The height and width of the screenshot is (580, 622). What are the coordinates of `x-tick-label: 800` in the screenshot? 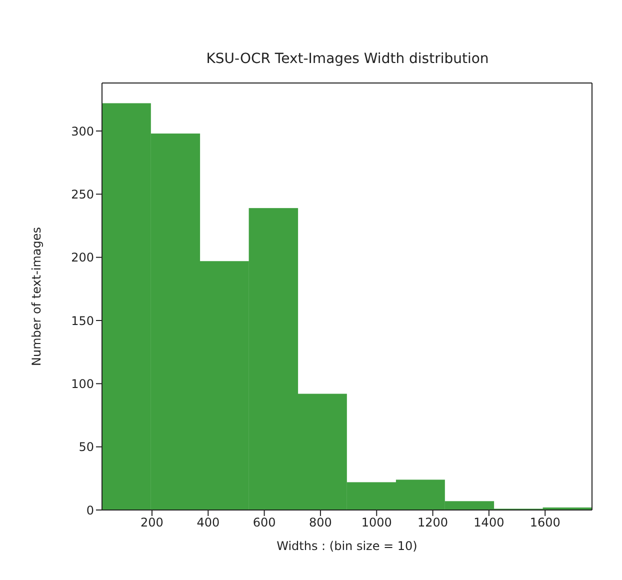 It's located at (320, 523).